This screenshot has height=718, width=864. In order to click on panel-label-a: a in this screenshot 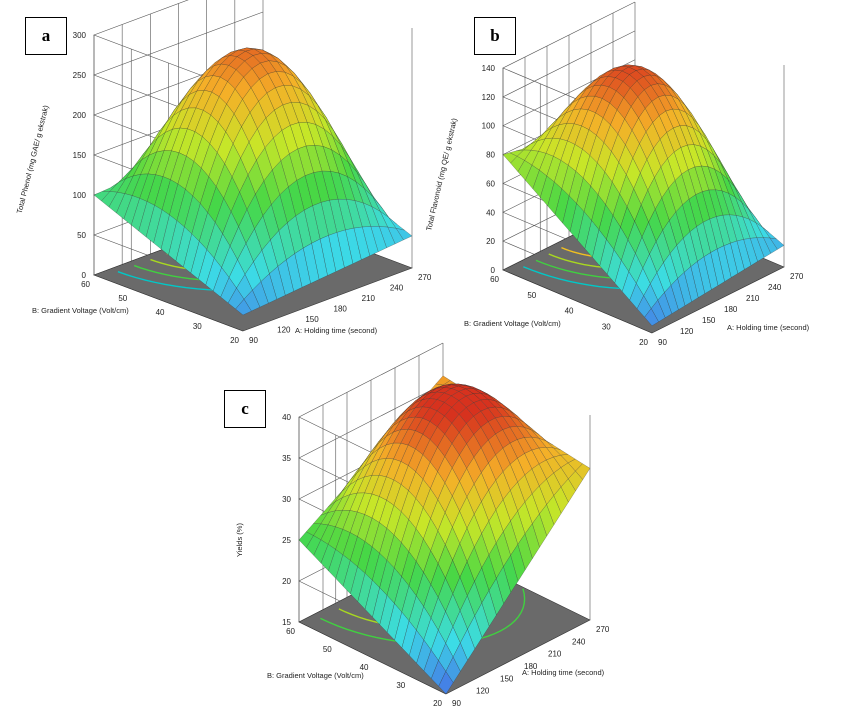, I will do `click(46, 36)`.